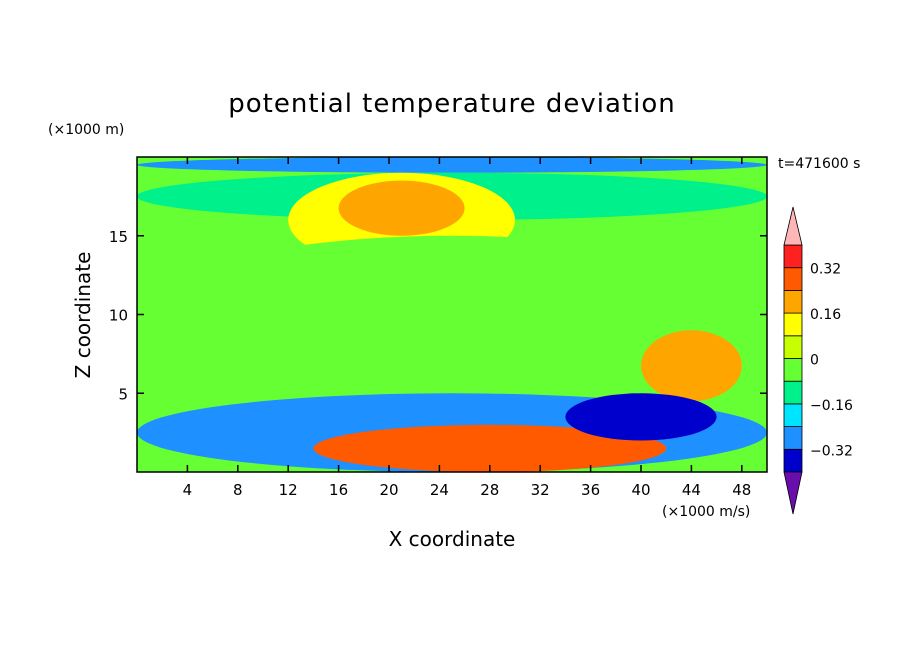 This screenshot has width=904, height=654. Describe the element at coordinates (118, 237) in the screenshot. I see `y-tick-label-2: 15` at that location.